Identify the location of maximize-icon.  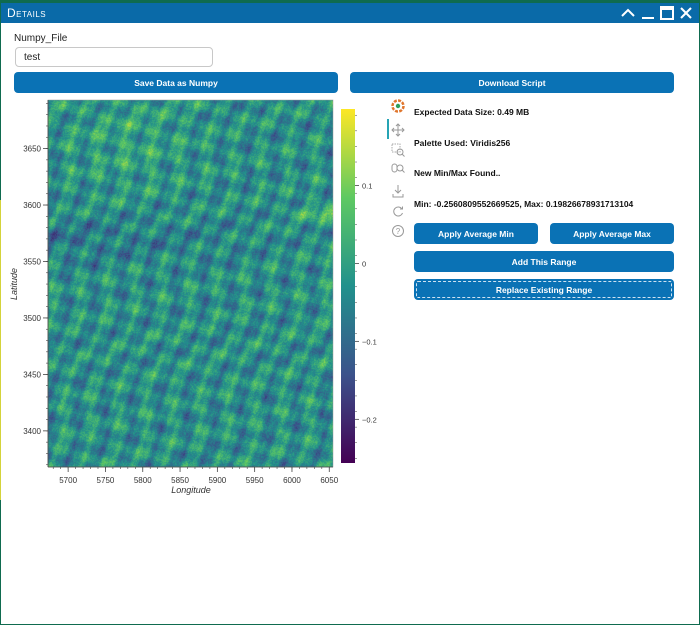
(667, 13).